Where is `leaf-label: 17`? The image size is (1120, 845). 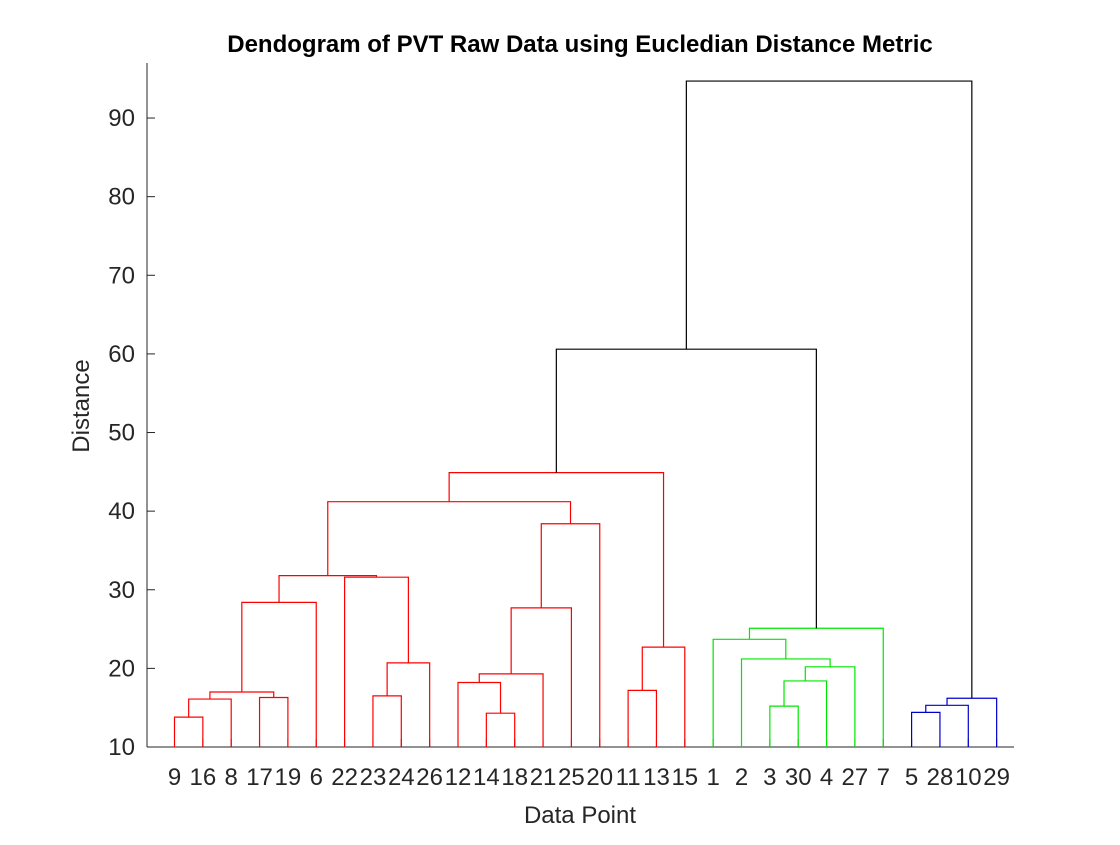
leaf-label: 17 is located at coordinates (259, 777).